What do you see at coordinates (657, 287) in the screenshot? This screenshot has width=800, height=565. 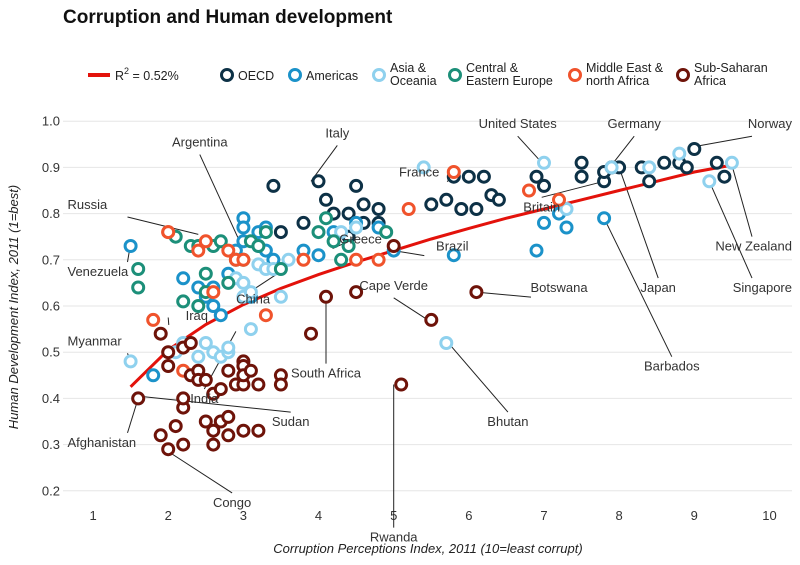 I see `annotation-japan: Japan` at bounding box center [657, 287].